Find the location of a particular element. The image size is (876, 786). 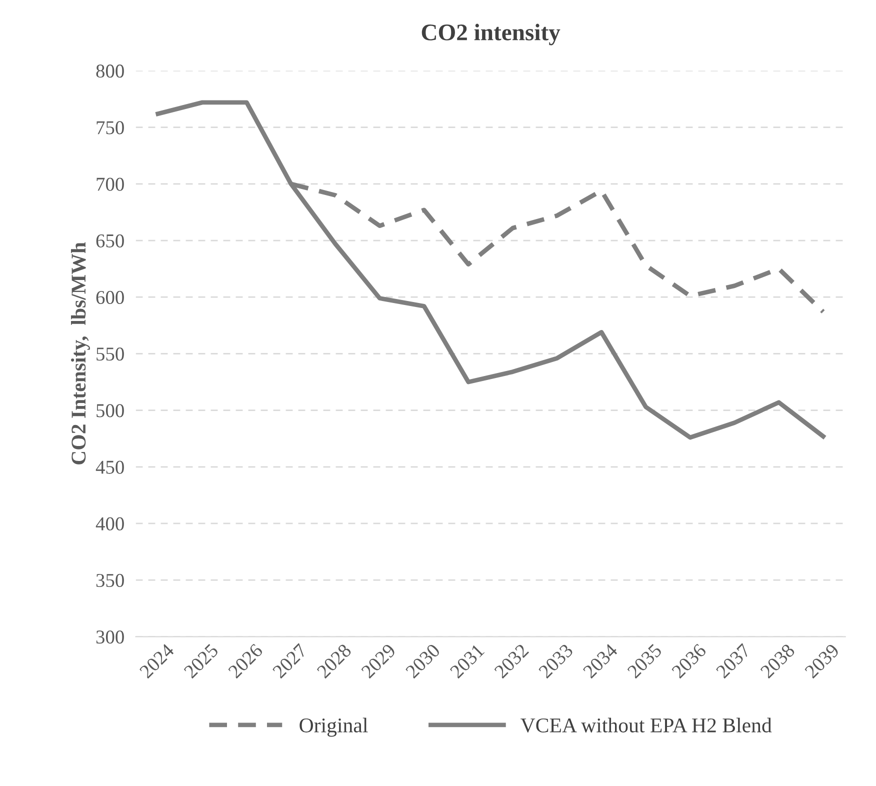

chart-title: CO2 intensity is located at coordinates (491, 35).